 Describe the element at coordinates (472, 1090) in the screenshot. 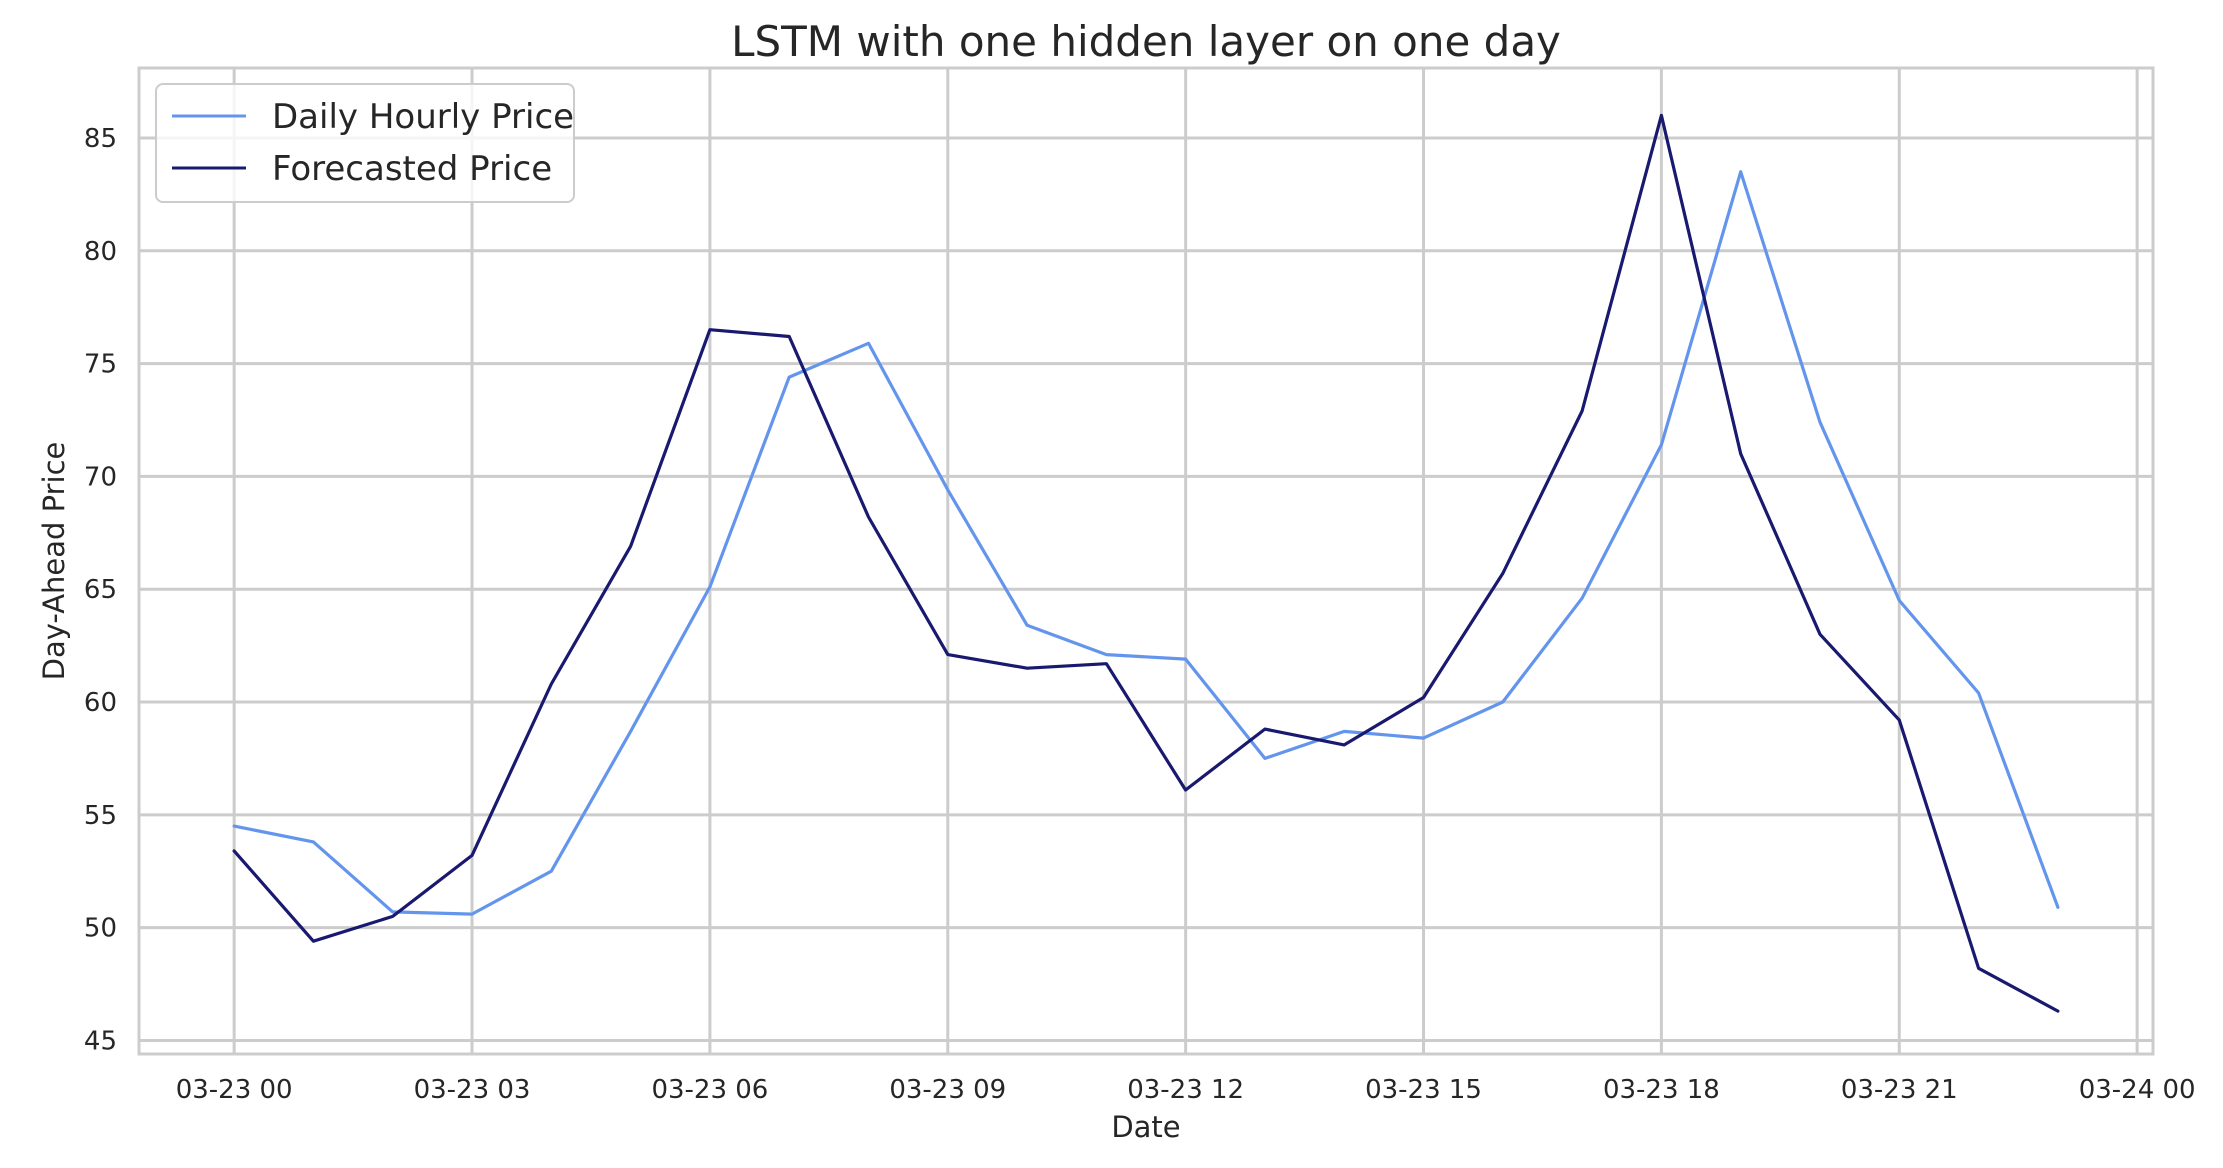

I see `x-tick-label: 03-23 03` at that location.